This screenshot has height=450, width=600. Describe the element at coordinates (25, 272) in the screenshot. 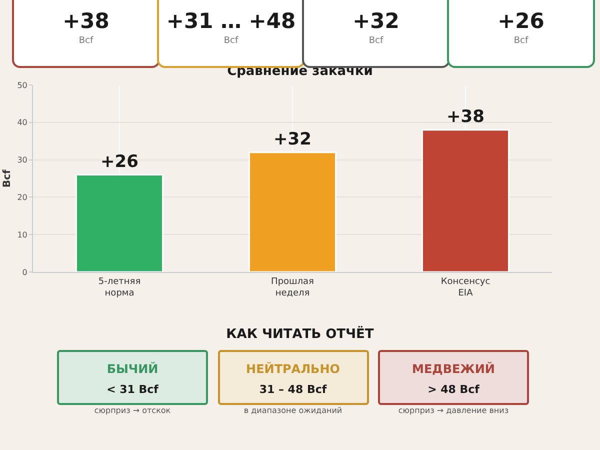

I see `y-tick-label: 0` at that location.